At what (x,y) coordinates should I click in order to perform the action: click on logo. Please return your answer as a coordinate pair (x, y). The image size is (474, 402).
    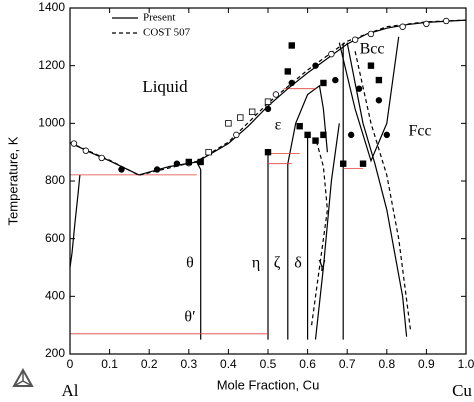
    Looking at the image, I should click on (23, 377).